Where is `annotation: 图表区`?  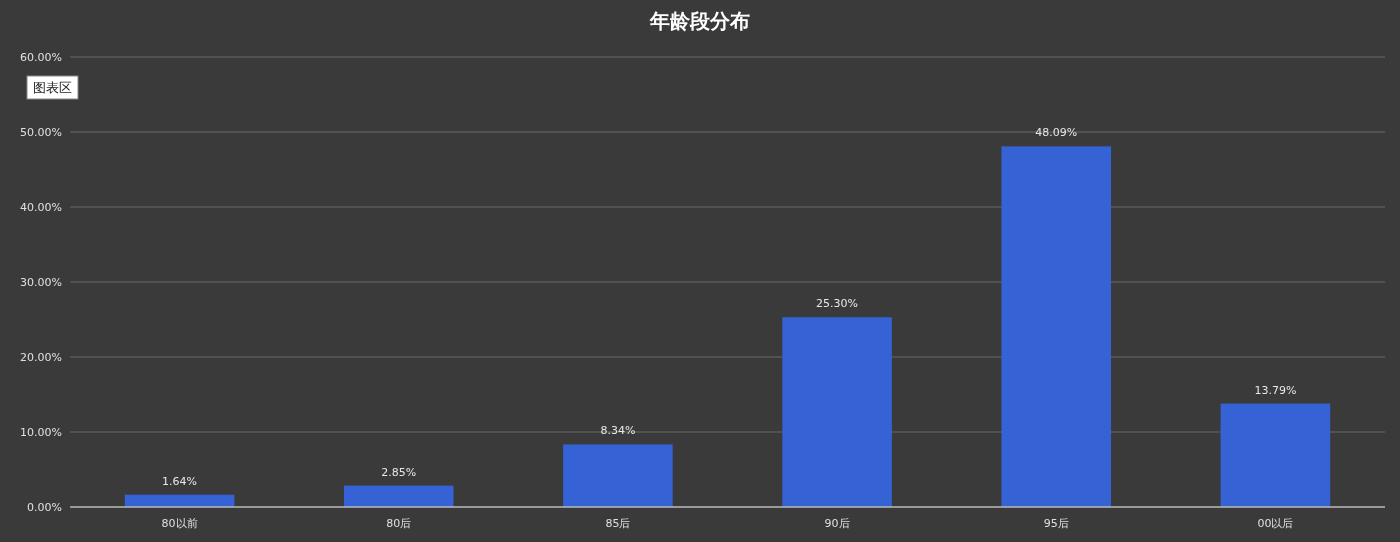
annotation: 图表区 is located at coordinates (52, 87).